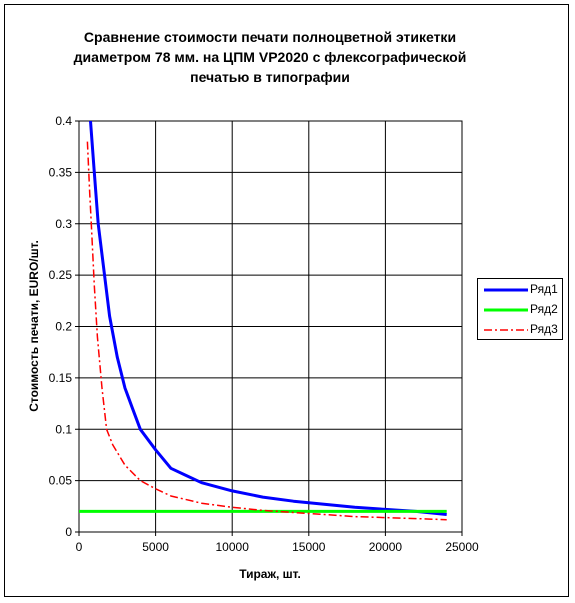  I want to click on legend-item-2: Ряд2, so click(521, 310).